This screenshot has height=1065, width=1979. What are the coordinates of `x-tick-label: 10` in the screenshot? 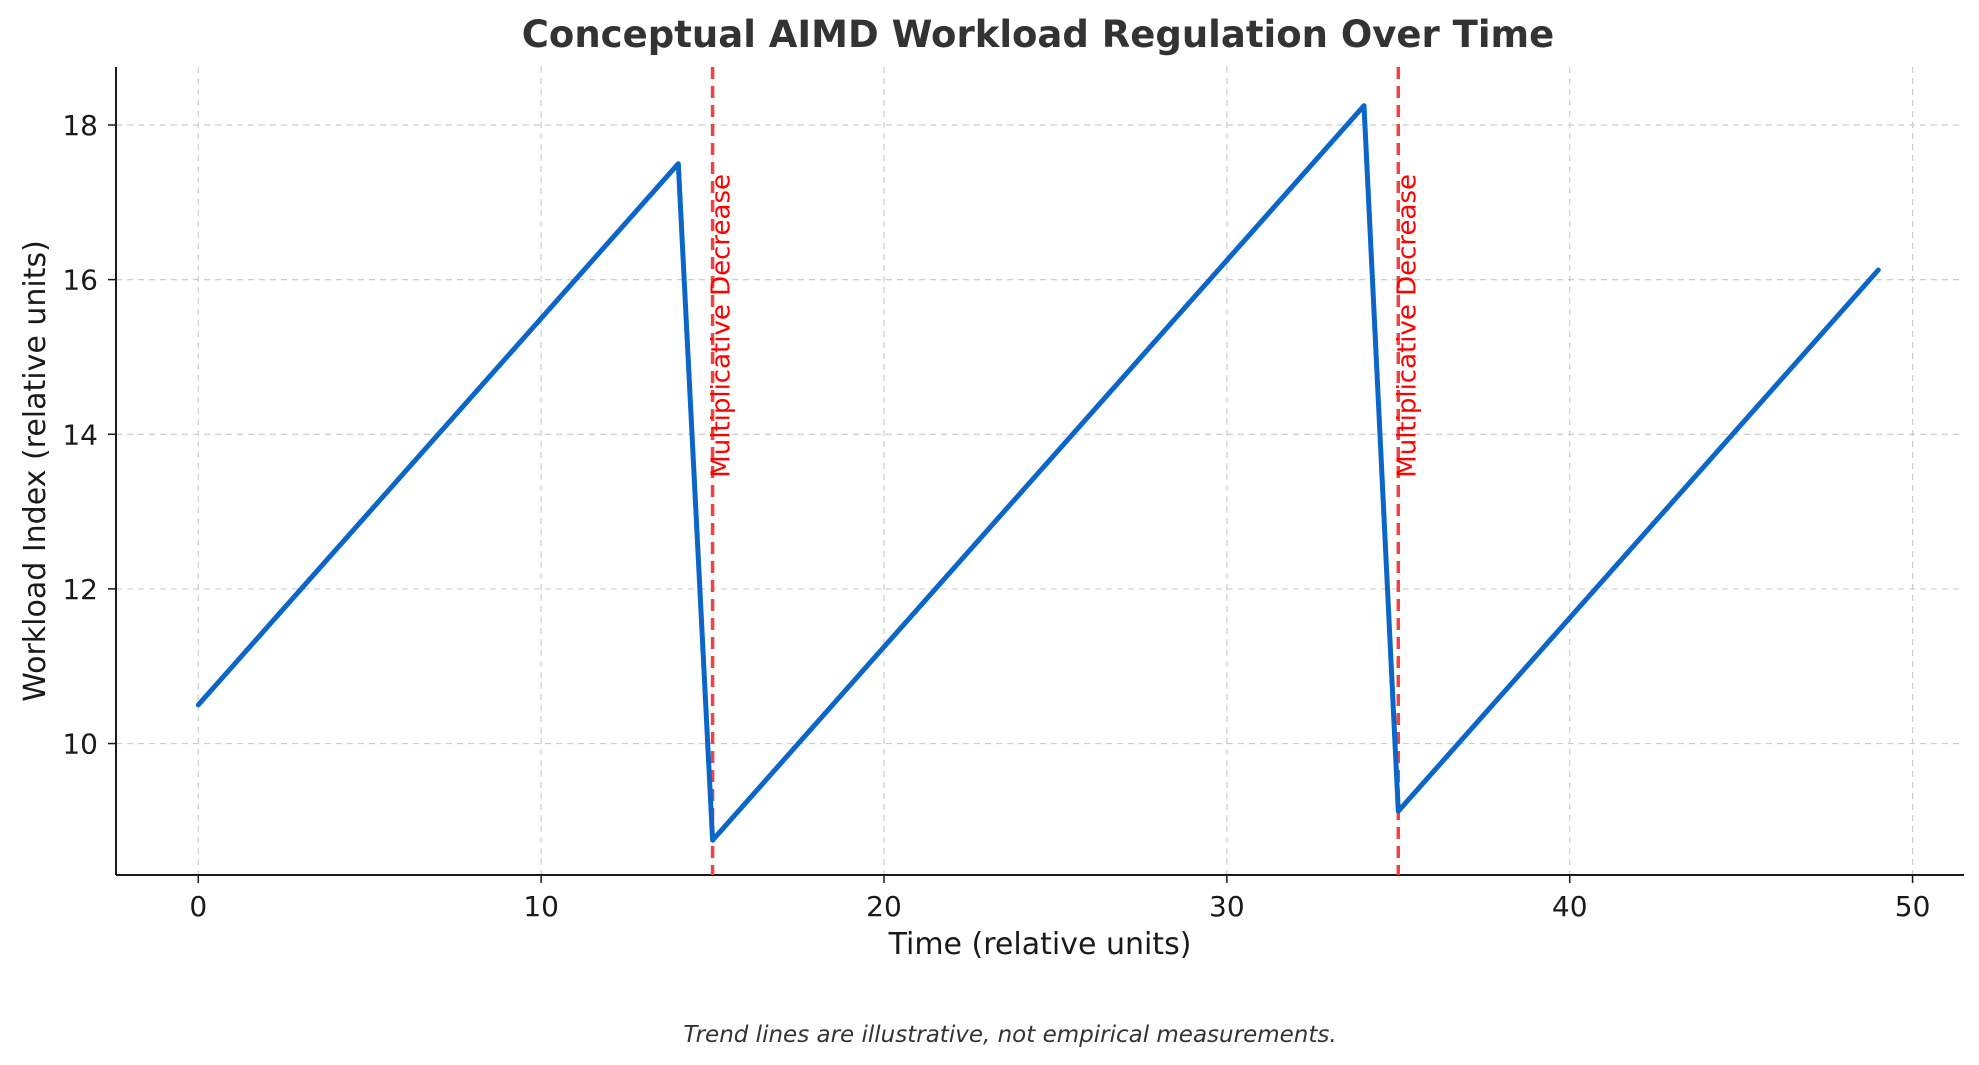 It's located at (541, 906).